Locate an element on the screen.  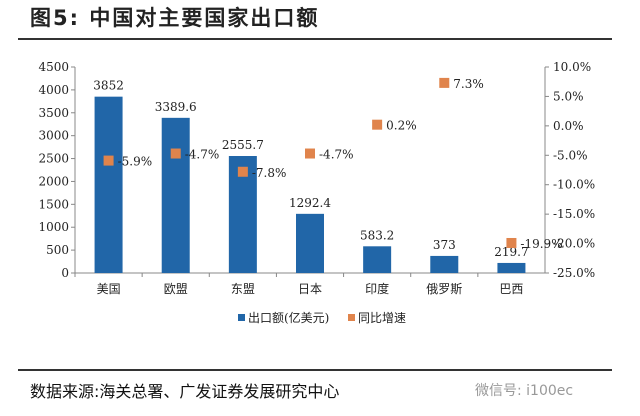
growth-label: 7.3% is located at coordinates (468, 84).